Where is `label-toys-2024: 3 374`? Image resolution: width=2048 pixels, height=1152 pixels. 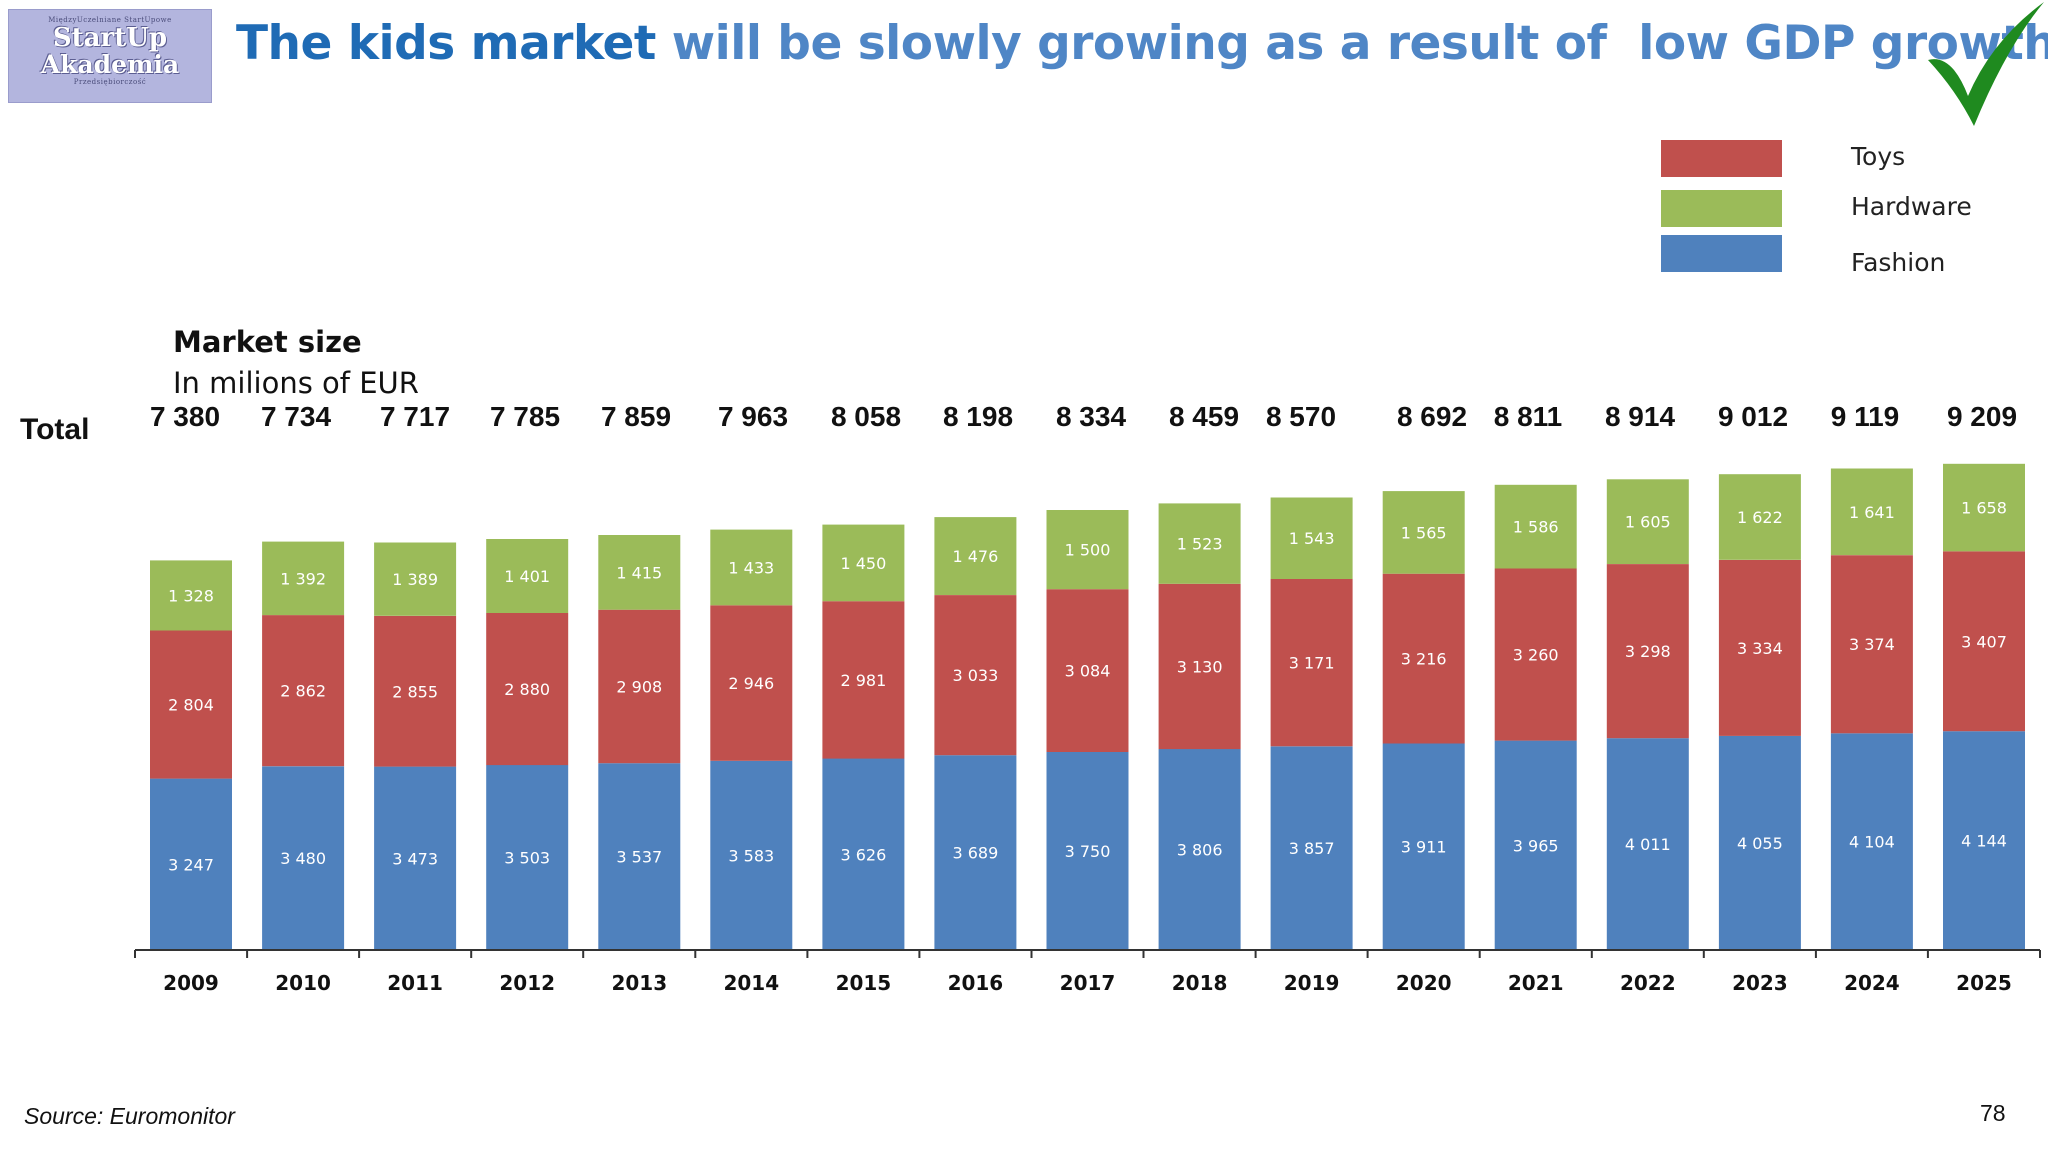 label-toys-2024: 3 374 is located at coordinates (1872, 644).